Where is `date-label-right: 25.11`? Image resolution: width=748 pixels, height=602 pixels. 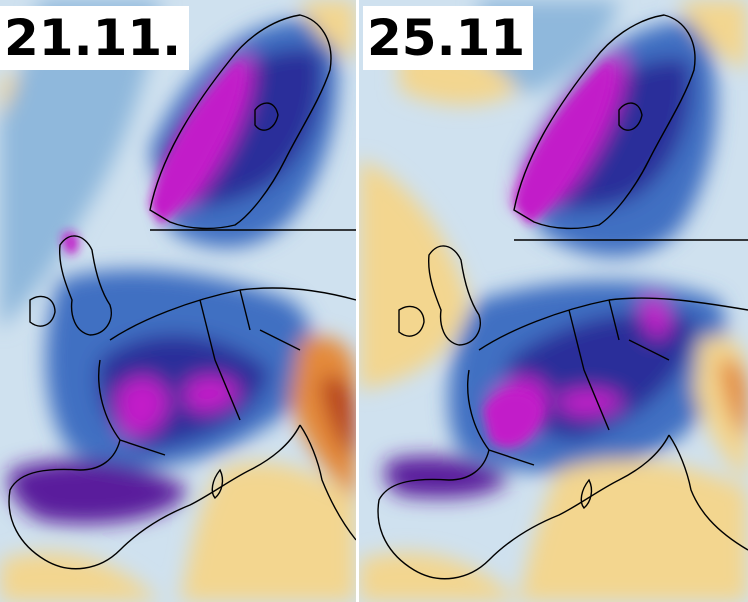
date-label-right: 25.11 is located at coordinates (448, 38).